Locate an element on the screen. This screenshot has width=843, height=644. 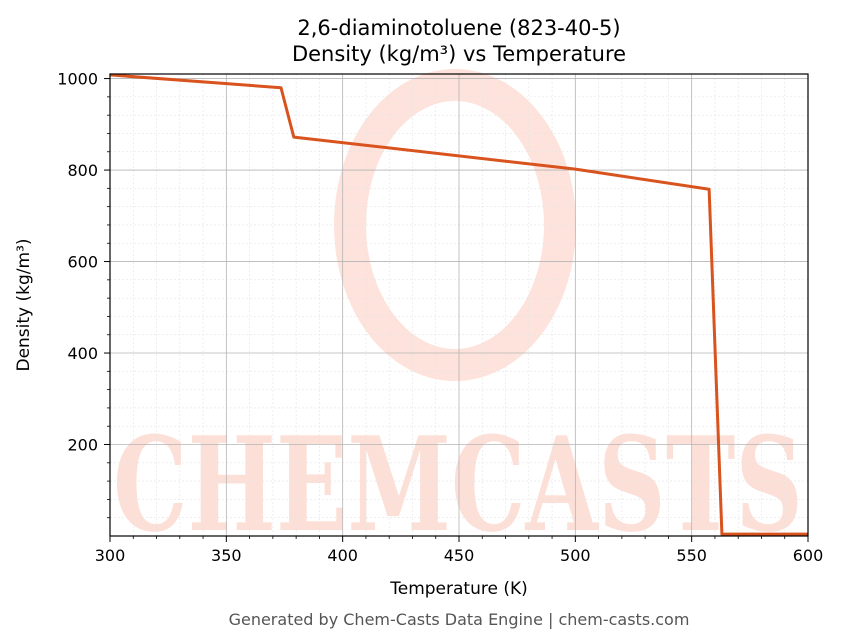
x-tick-label: 400 is located at coordinates (342, 555).